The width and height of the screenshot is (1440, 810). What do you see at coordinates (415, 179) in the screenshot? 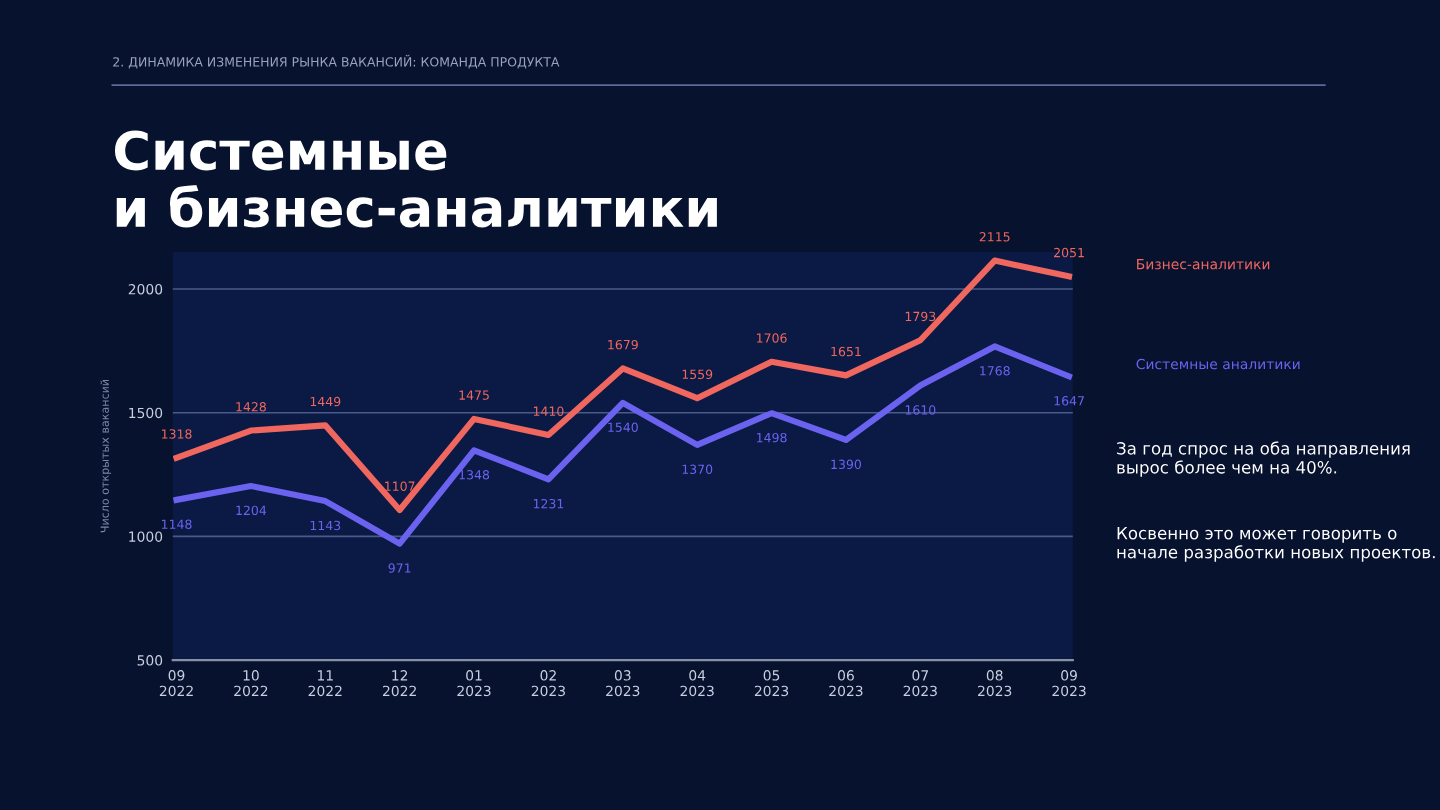
I see `chart-title: Системные и бизнес-аналитики` at bounding box center [415, 179].